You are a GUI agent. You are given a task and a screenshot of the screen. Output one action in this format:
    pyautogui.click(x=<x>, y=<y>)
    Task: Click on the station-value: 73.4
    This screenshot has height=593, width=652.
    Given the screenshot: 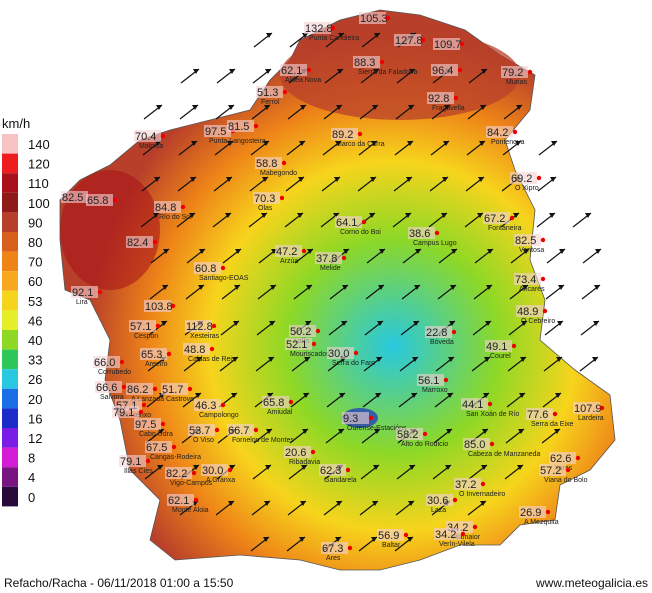 What is the action you would take?
    pyautogui.click(x=525, y=280)
    